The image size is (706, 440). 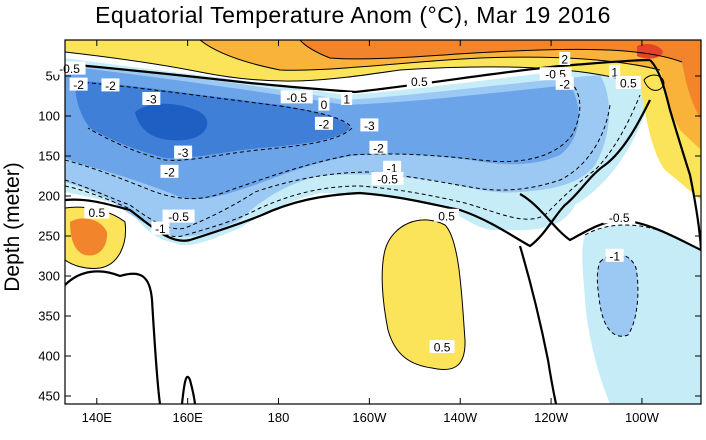 I want to click on contour-0-deep-central, so click(x=188, y=389).